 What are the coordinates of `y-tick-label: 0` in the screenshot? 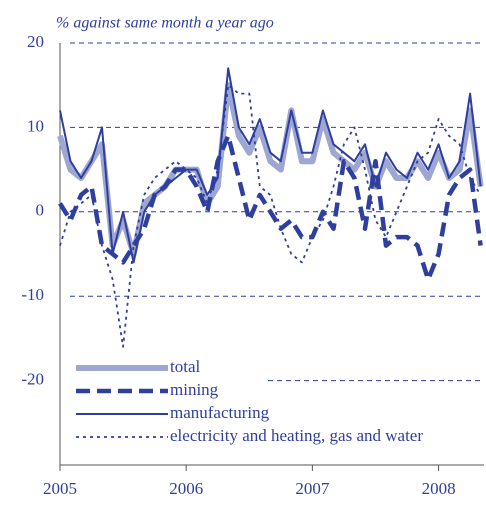 It's located at (40, 210).